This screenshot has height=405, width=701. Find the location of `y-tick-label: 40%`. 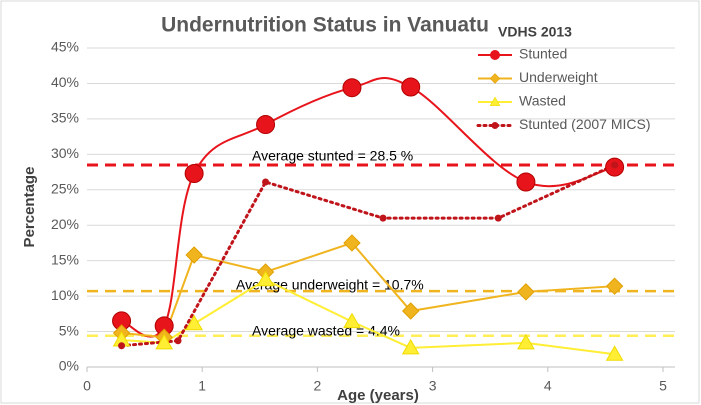

y-tick-label: 40% is located at coordinates (65, 82).